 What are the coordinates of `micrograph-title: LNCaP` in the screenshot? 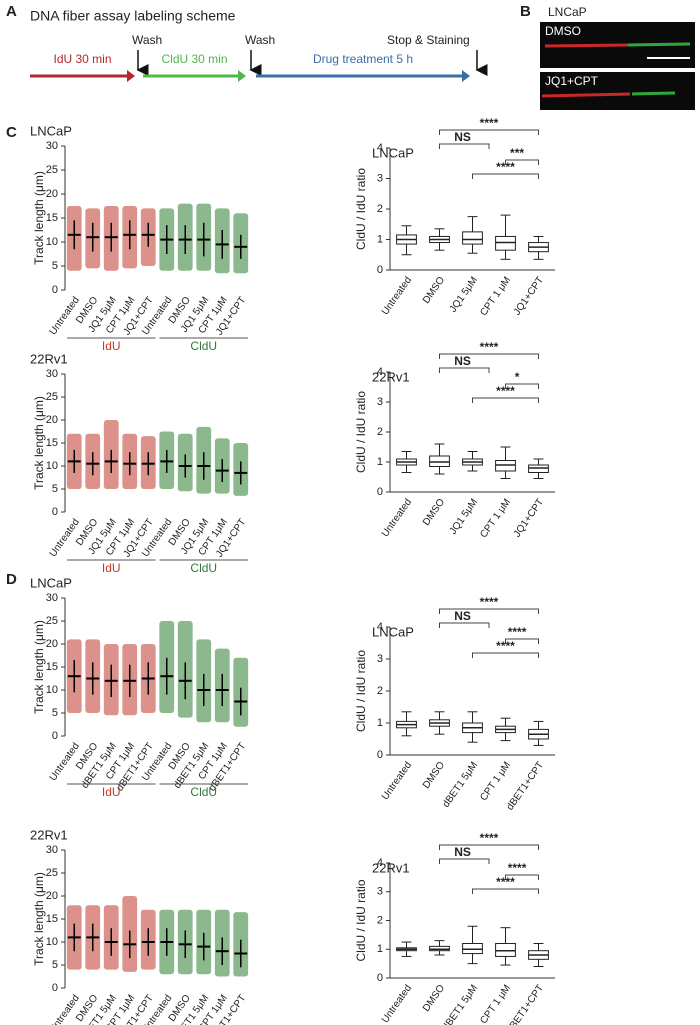 It's located at (567, 12).